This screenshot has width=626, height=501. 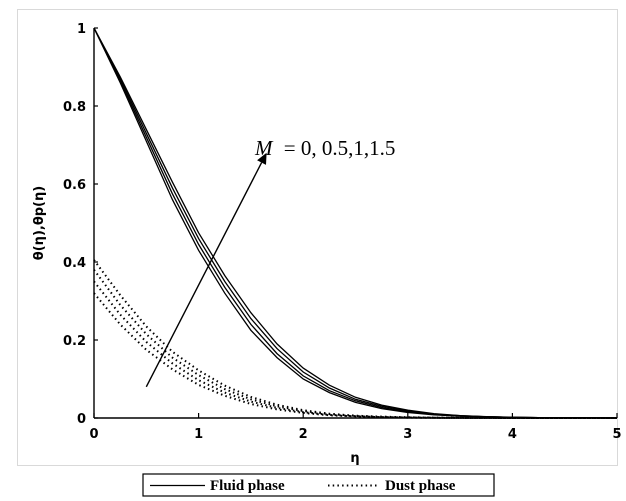 I want to click on y-axis-title: θ(η),θp(η), so click(x=39, y=223).